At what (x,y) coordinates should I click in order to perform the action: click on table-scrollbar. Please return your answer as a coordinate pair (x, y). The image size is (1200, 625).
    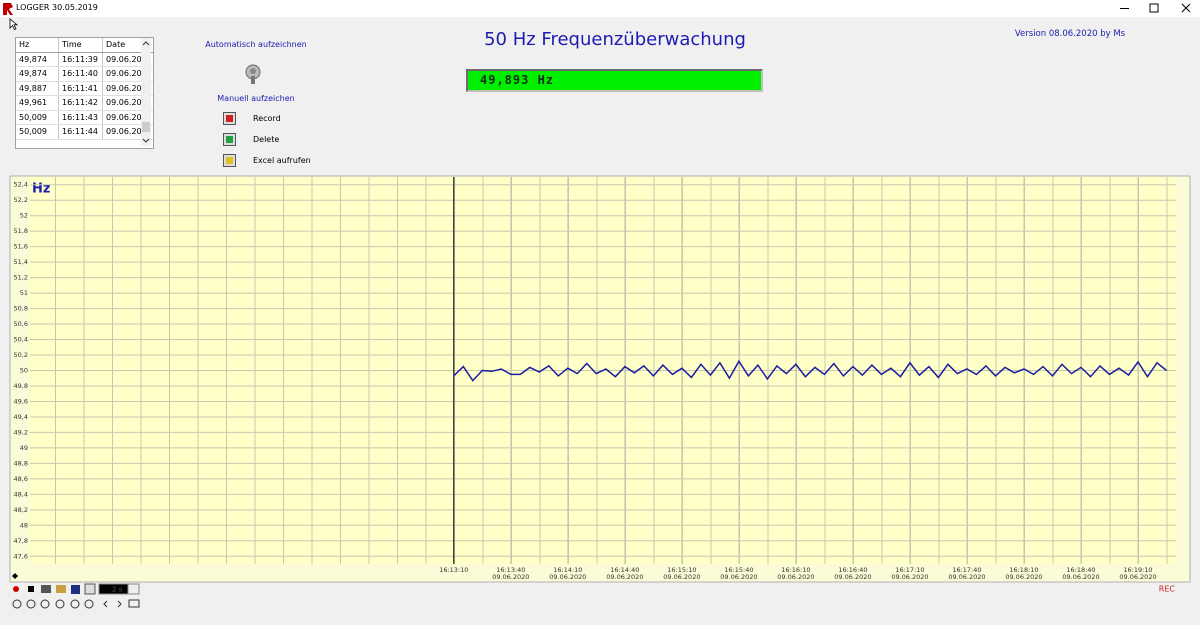
    Looking at the image, I should click on (146, 92).